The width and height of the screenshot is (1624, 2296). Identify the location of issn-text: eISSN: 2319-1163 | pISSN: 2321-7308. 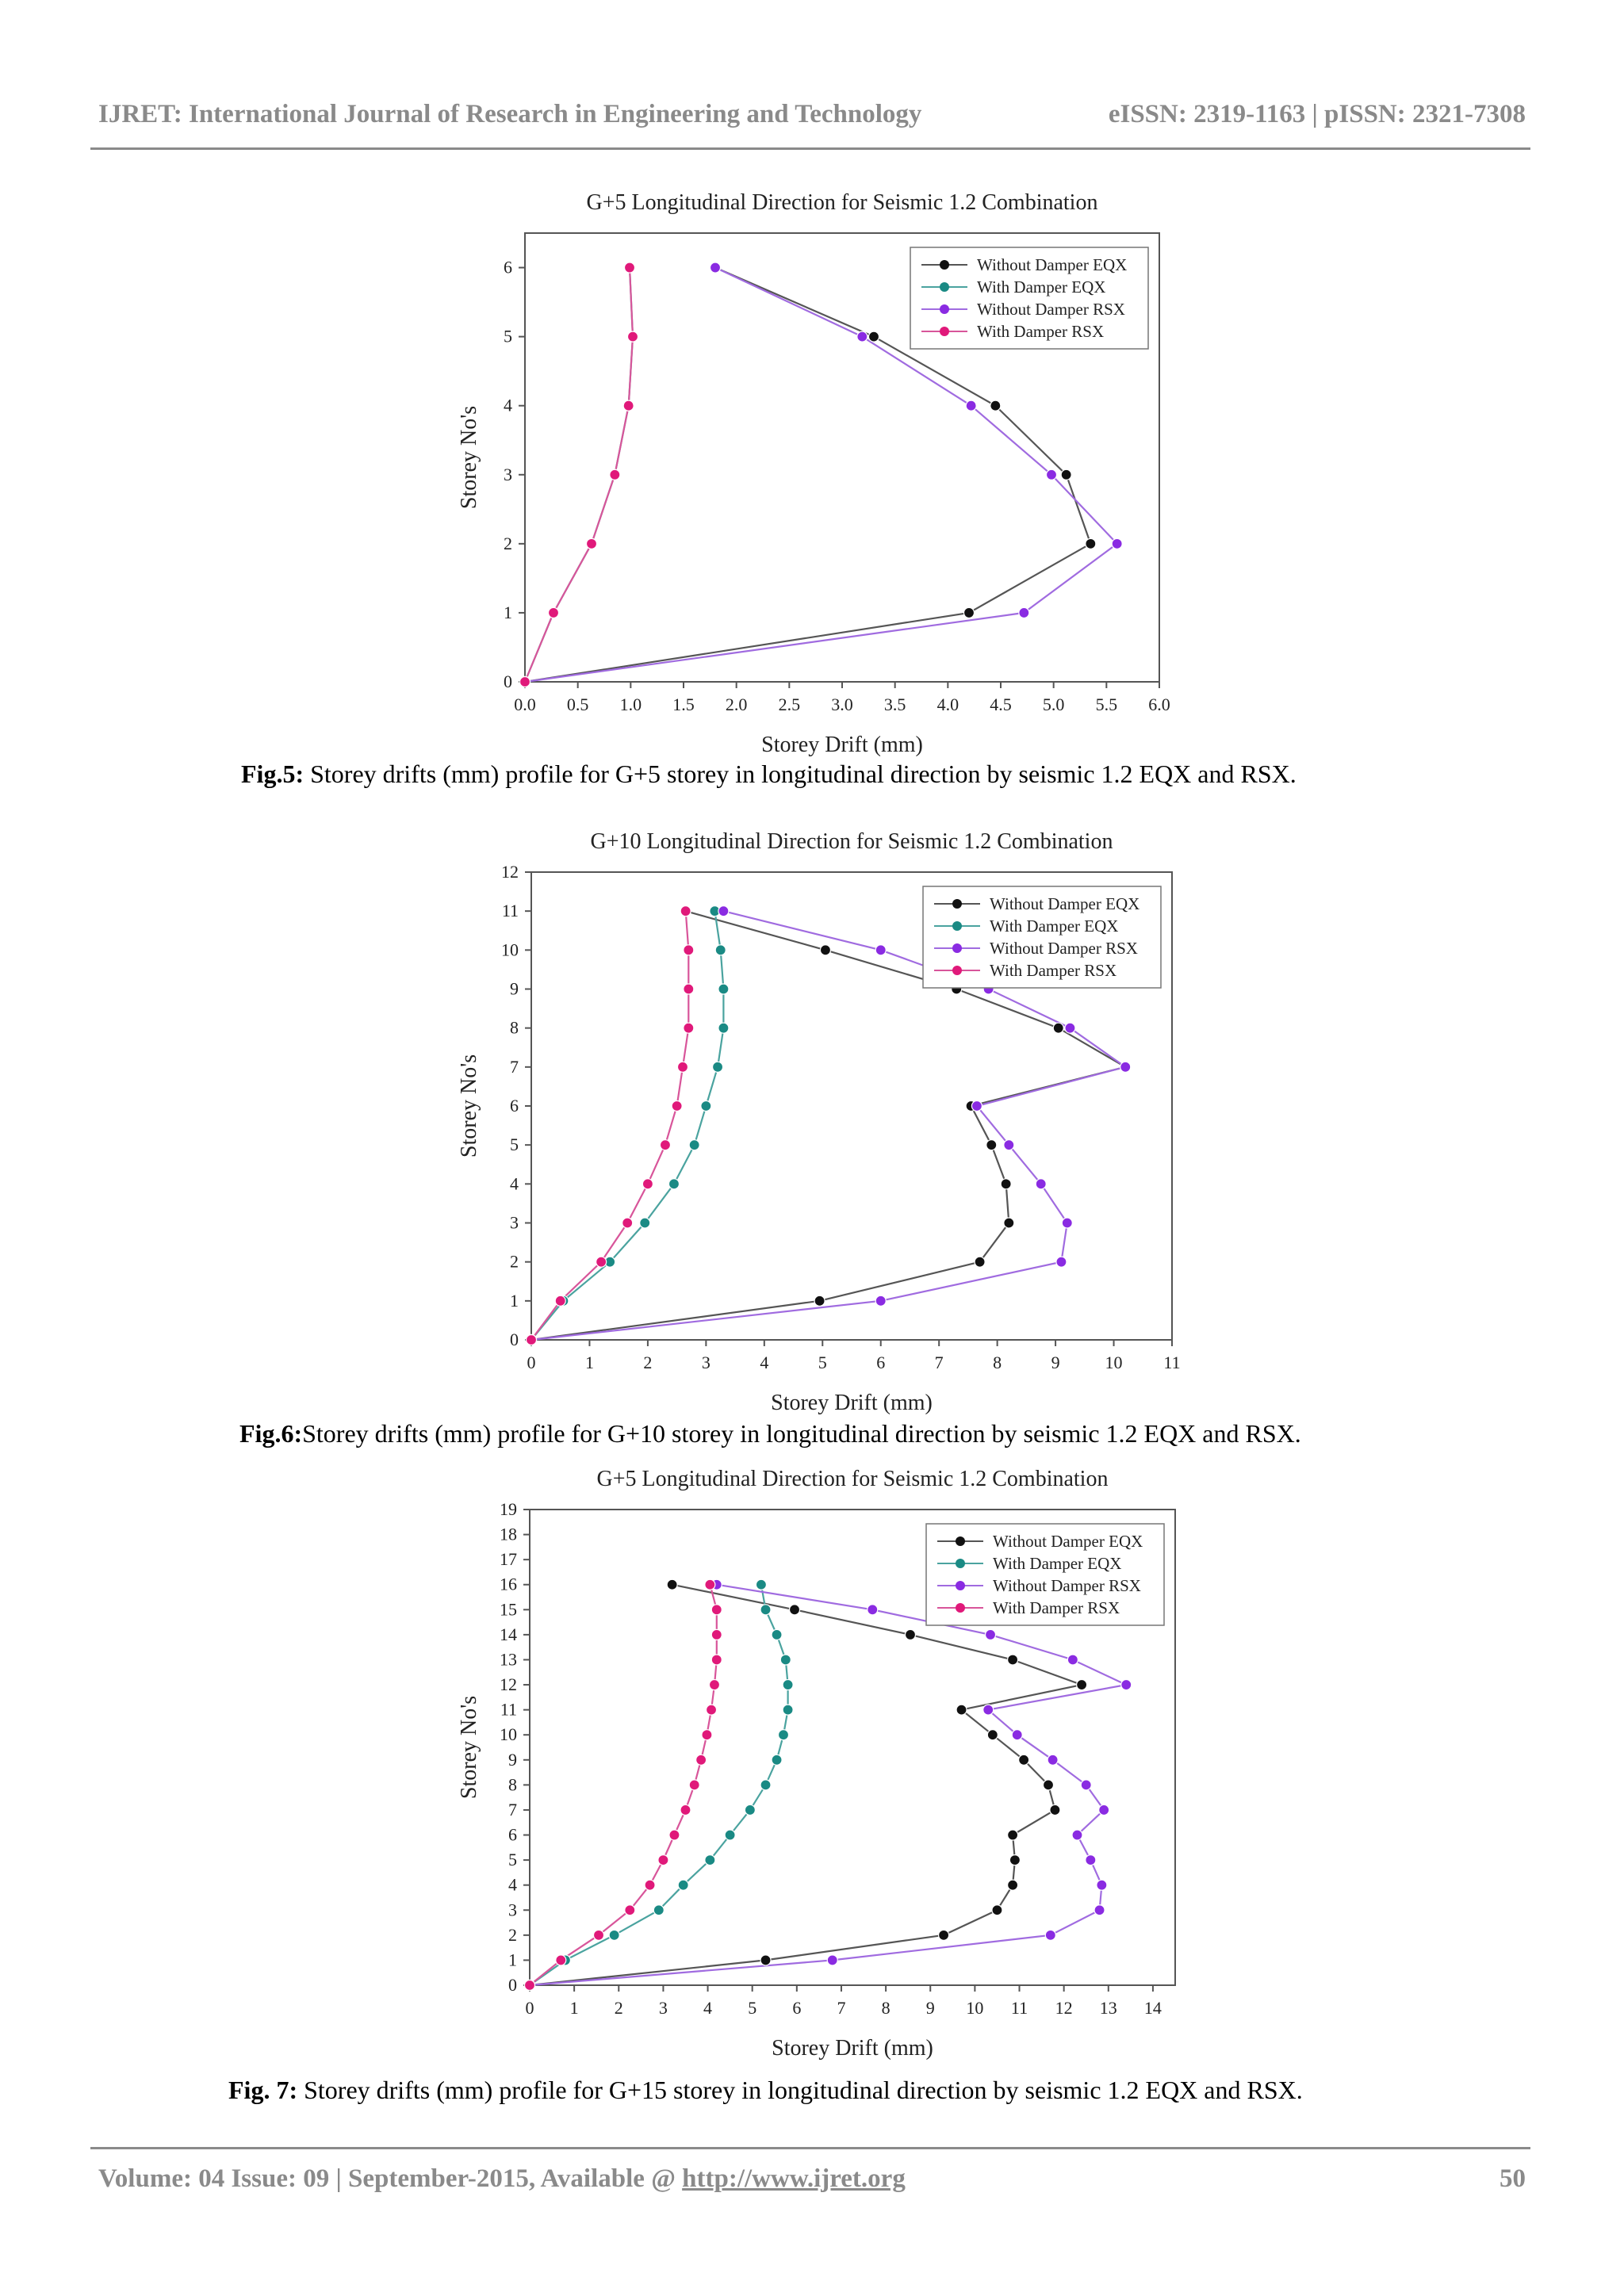
(1317, 114).